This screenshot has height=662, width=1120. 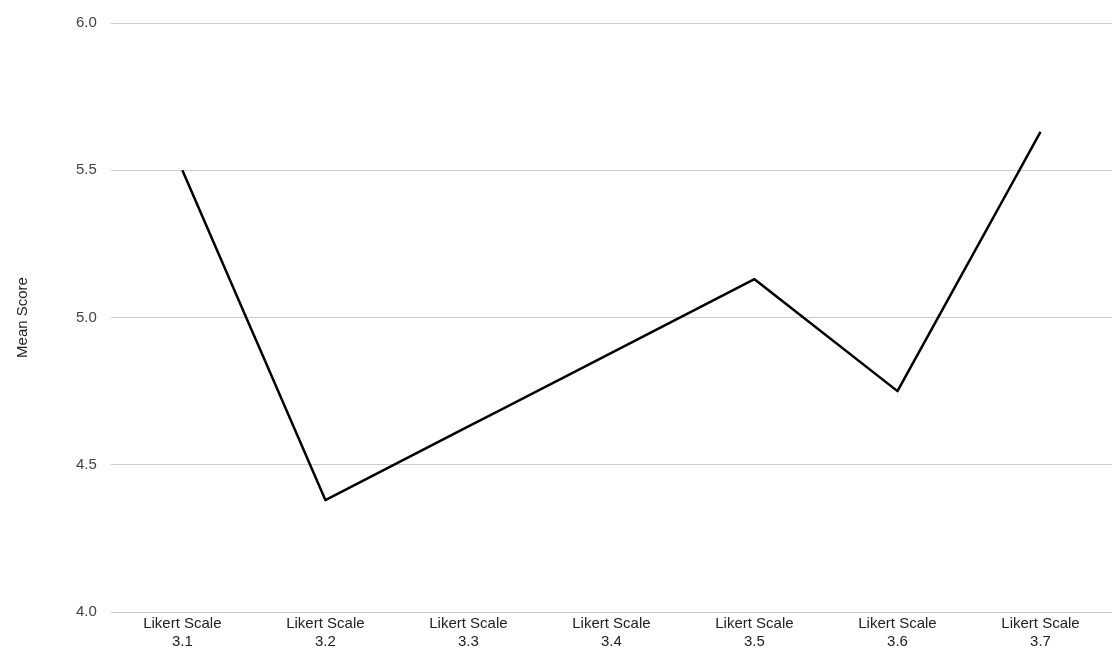 I want to click on x-tick-label: Likert Scale 3.2, so click(x=325, y=632).